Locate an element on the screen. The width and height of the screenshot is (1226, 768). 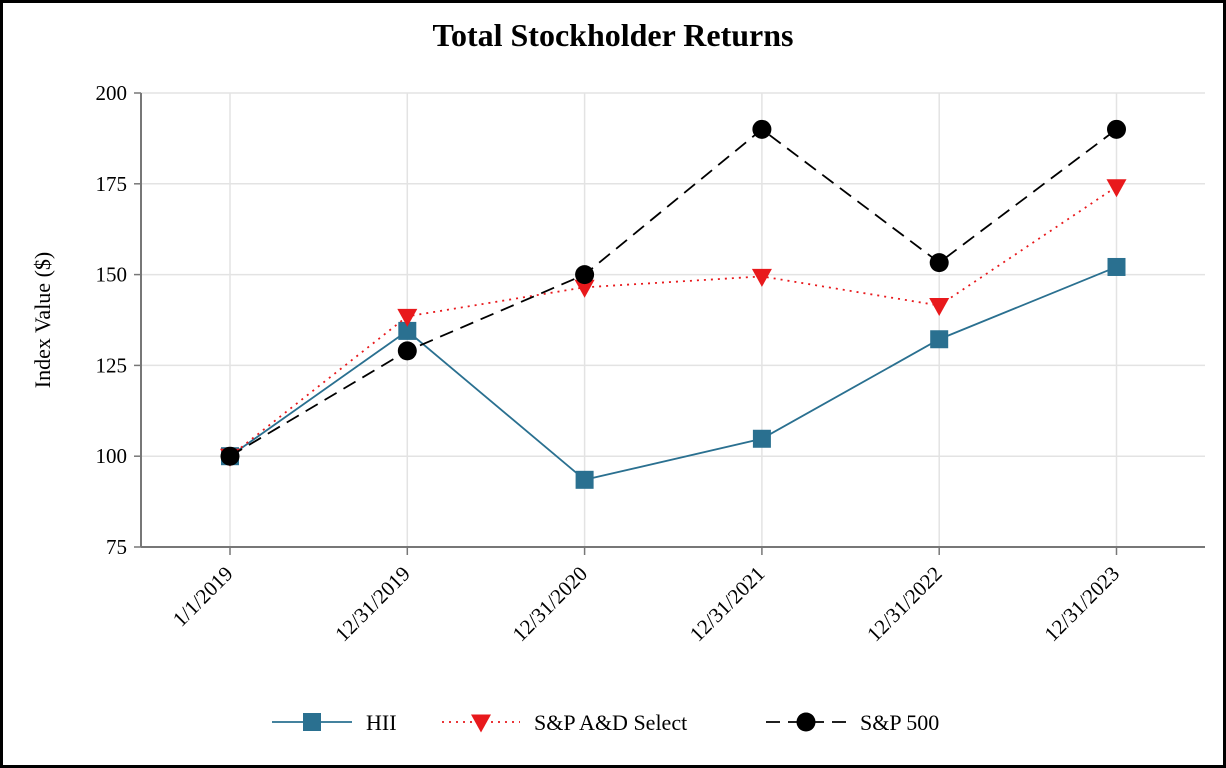
y-tick-label-200: 200 is located at coordinates (112, 93).